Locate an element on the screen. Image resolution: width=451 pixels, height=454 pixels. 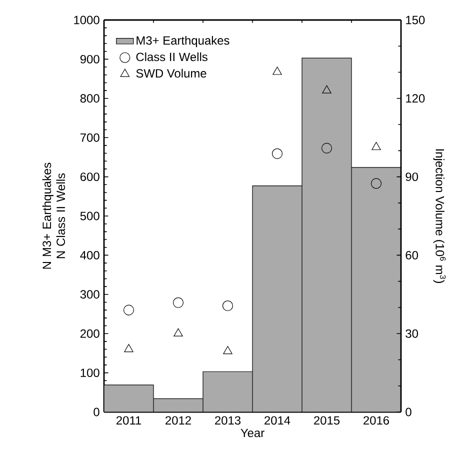
y2-tick-label: 60 is located at coordinates (412, 255).